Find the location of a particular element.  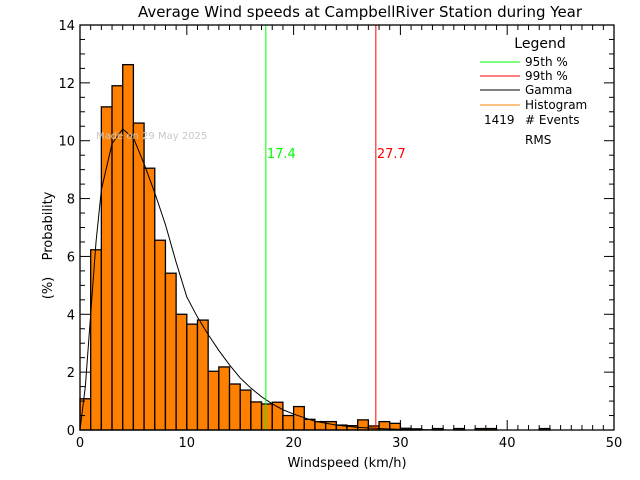

legend-label-99: 99th % is located at coordinates (546, 76).